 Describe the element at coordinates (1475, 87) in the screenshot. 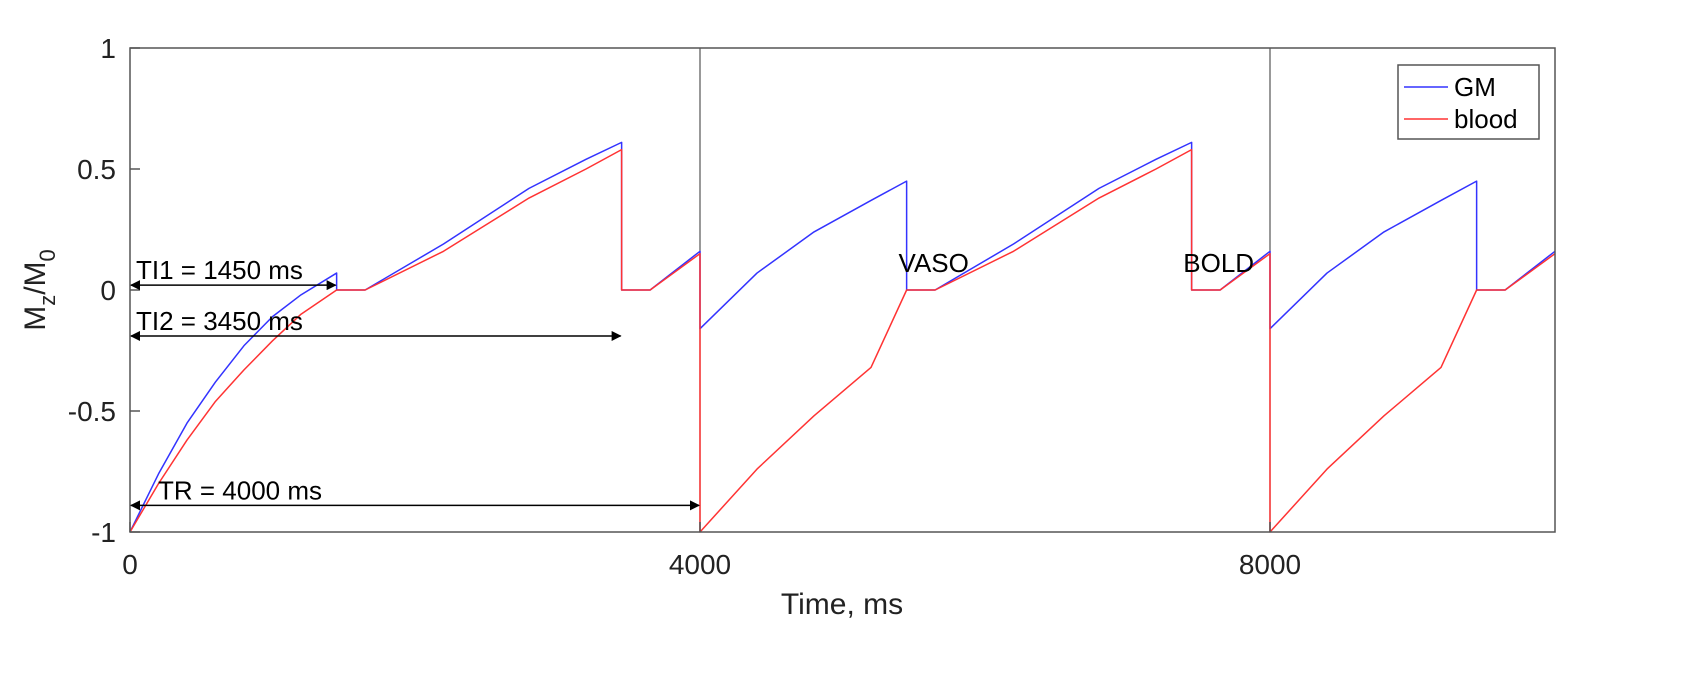

I see `legend-label-gm: GM` at that location.